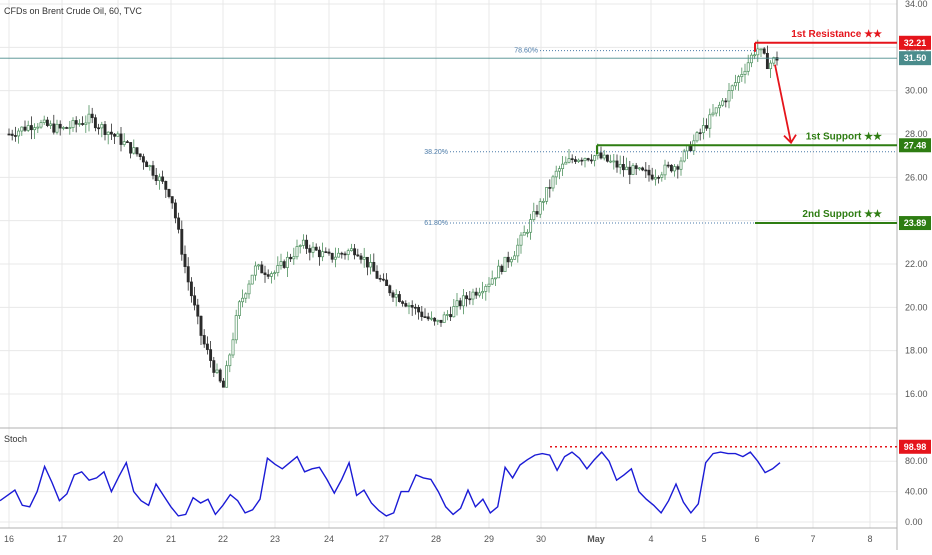 The height and width of the screenshot is (555, 932). I want to click on price-tag-label: 23.89, so click(915, 223).